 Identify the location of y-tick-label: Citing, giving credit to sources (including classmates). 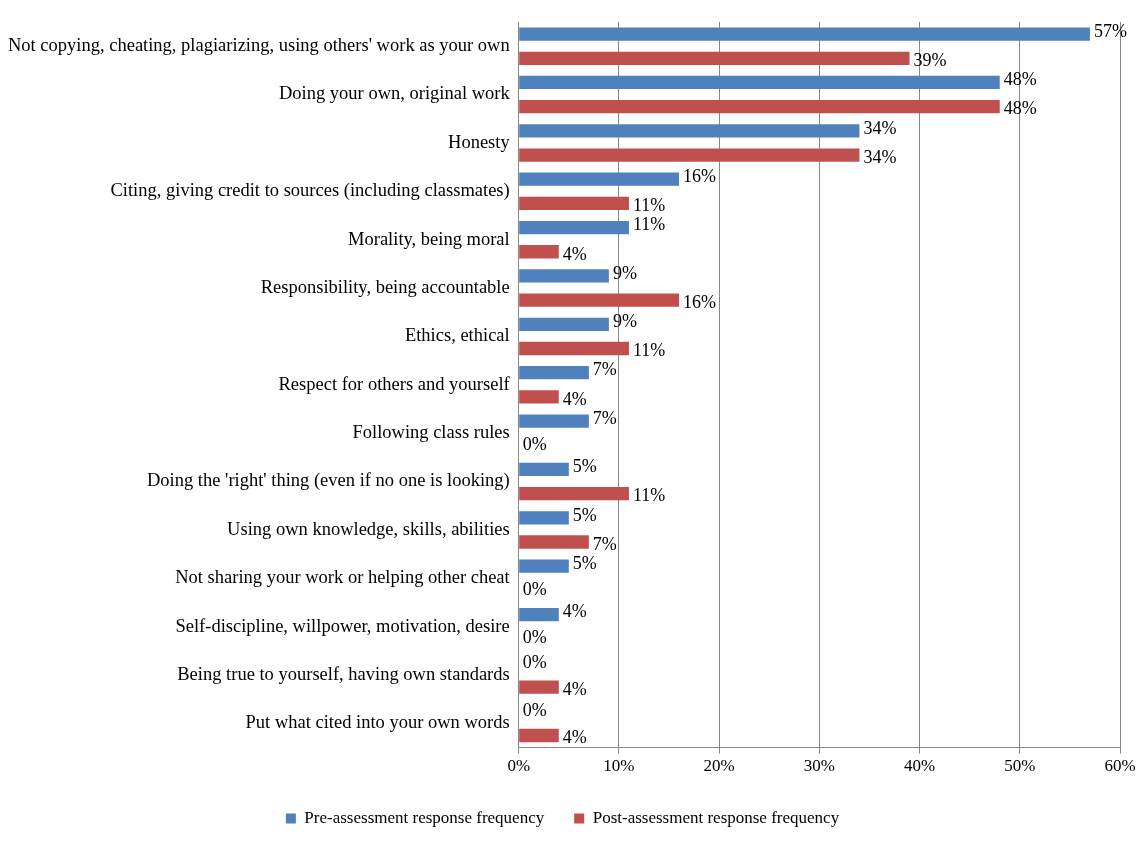
(310, 191).